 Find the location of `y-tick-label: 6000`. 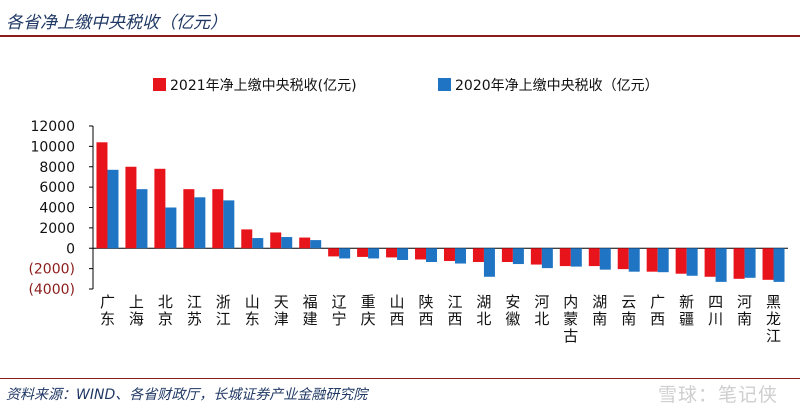

y-tick-label: 6000 is located at coordinates (57, 188).